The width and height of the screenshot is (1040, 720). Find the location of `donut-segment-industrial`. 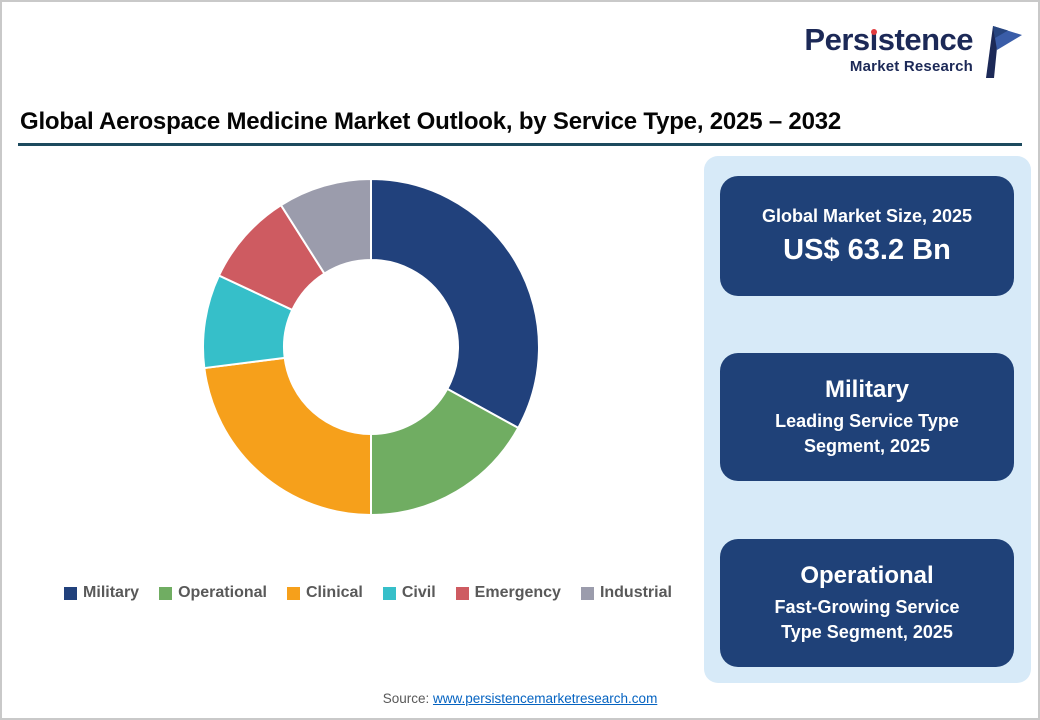

donut-segment-industrial is located at coordinates (325, 226).